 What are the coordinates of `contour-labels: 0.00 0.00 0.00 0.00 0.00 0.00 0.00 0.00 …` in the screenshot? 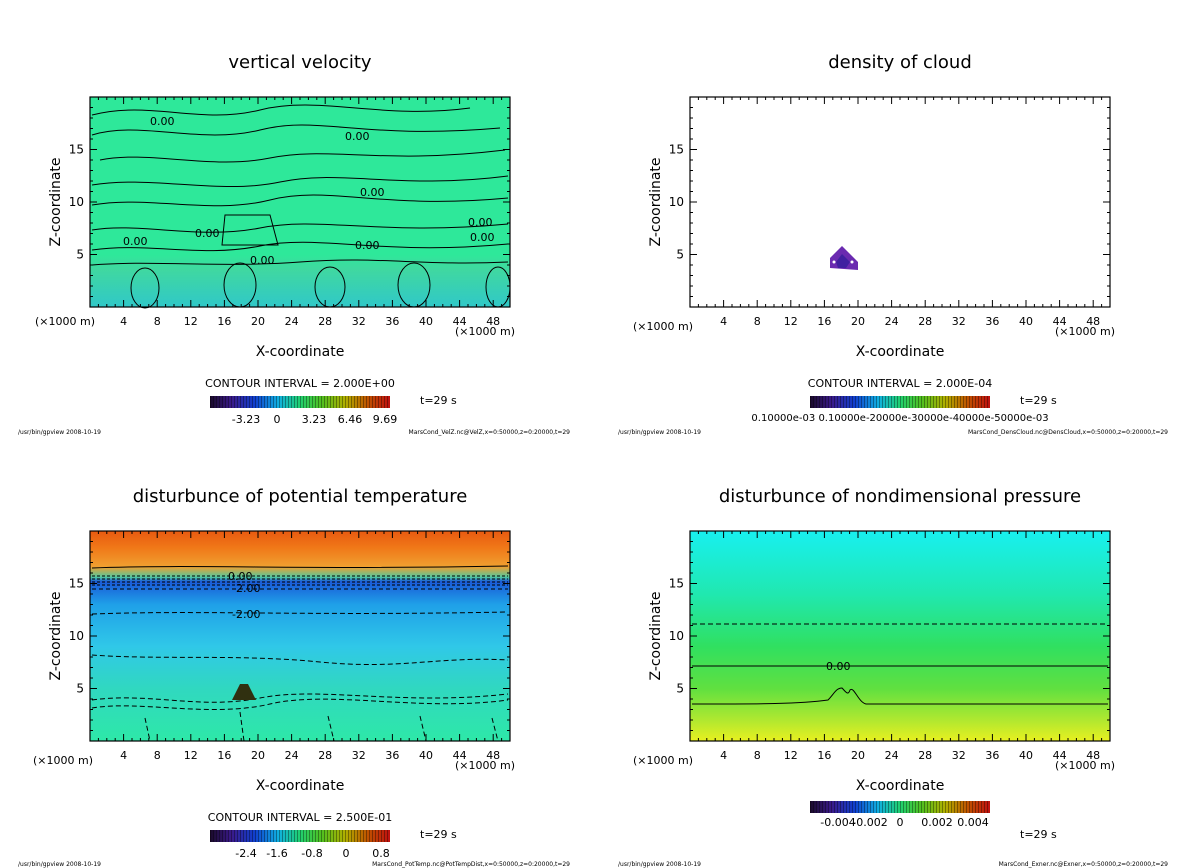 It's located at (309, 191).